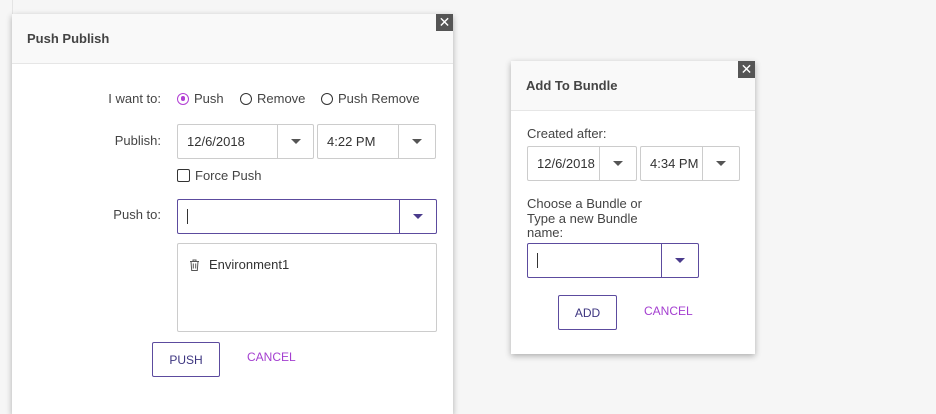  I want to click on force-push-checkbox: Force Push, so click(219, 175).